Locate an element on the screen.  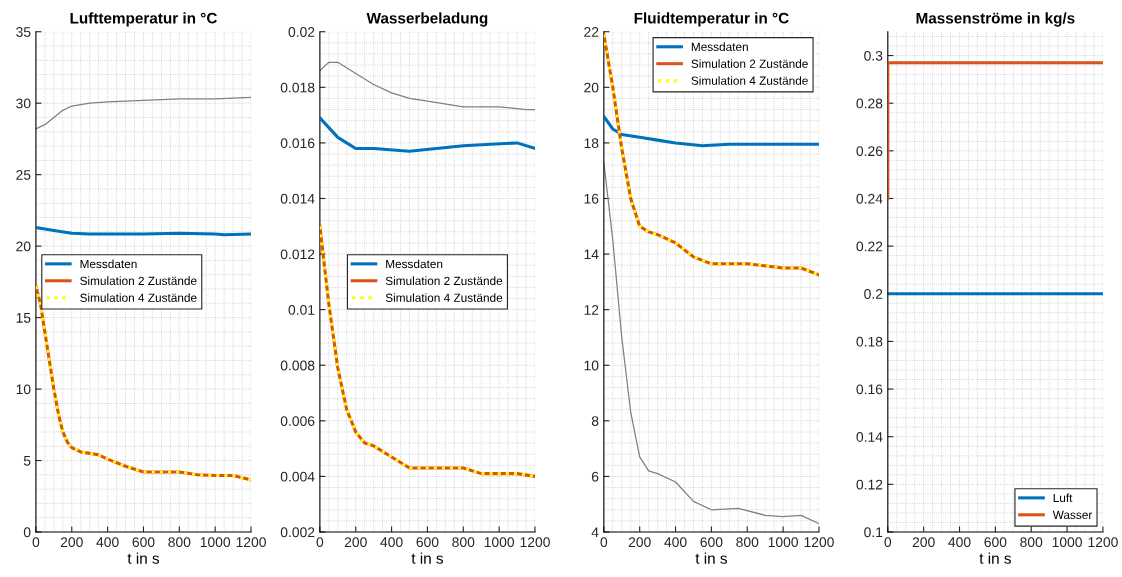
y-tick-label: 18 is located at coordinates (591, 143).